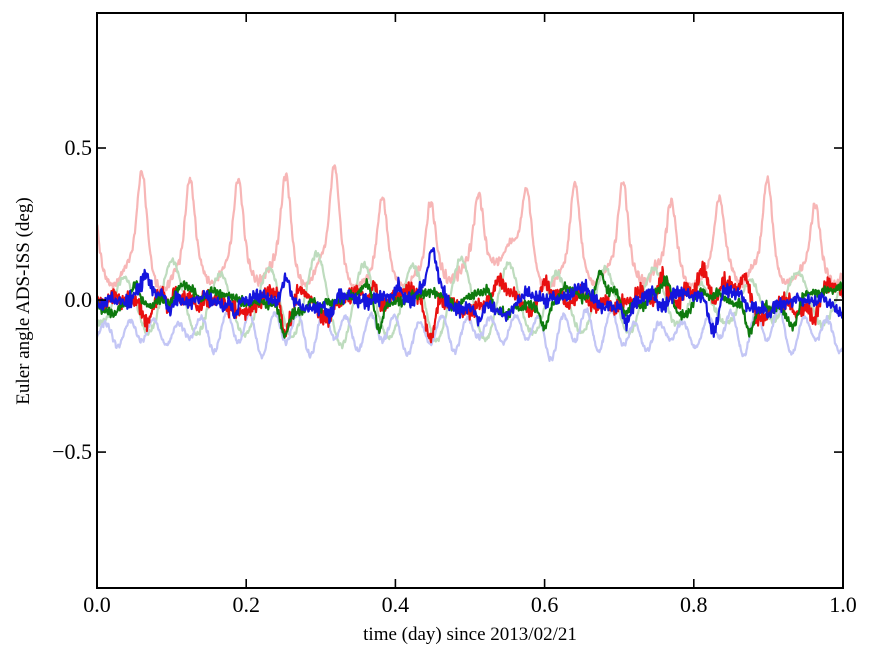 The height and width of the screenshot is (662, 875). Describe the element at coordinates (470, 634) in the screenshot. I see `x-axis-label: time (day) since 2013/02/21` at that location.